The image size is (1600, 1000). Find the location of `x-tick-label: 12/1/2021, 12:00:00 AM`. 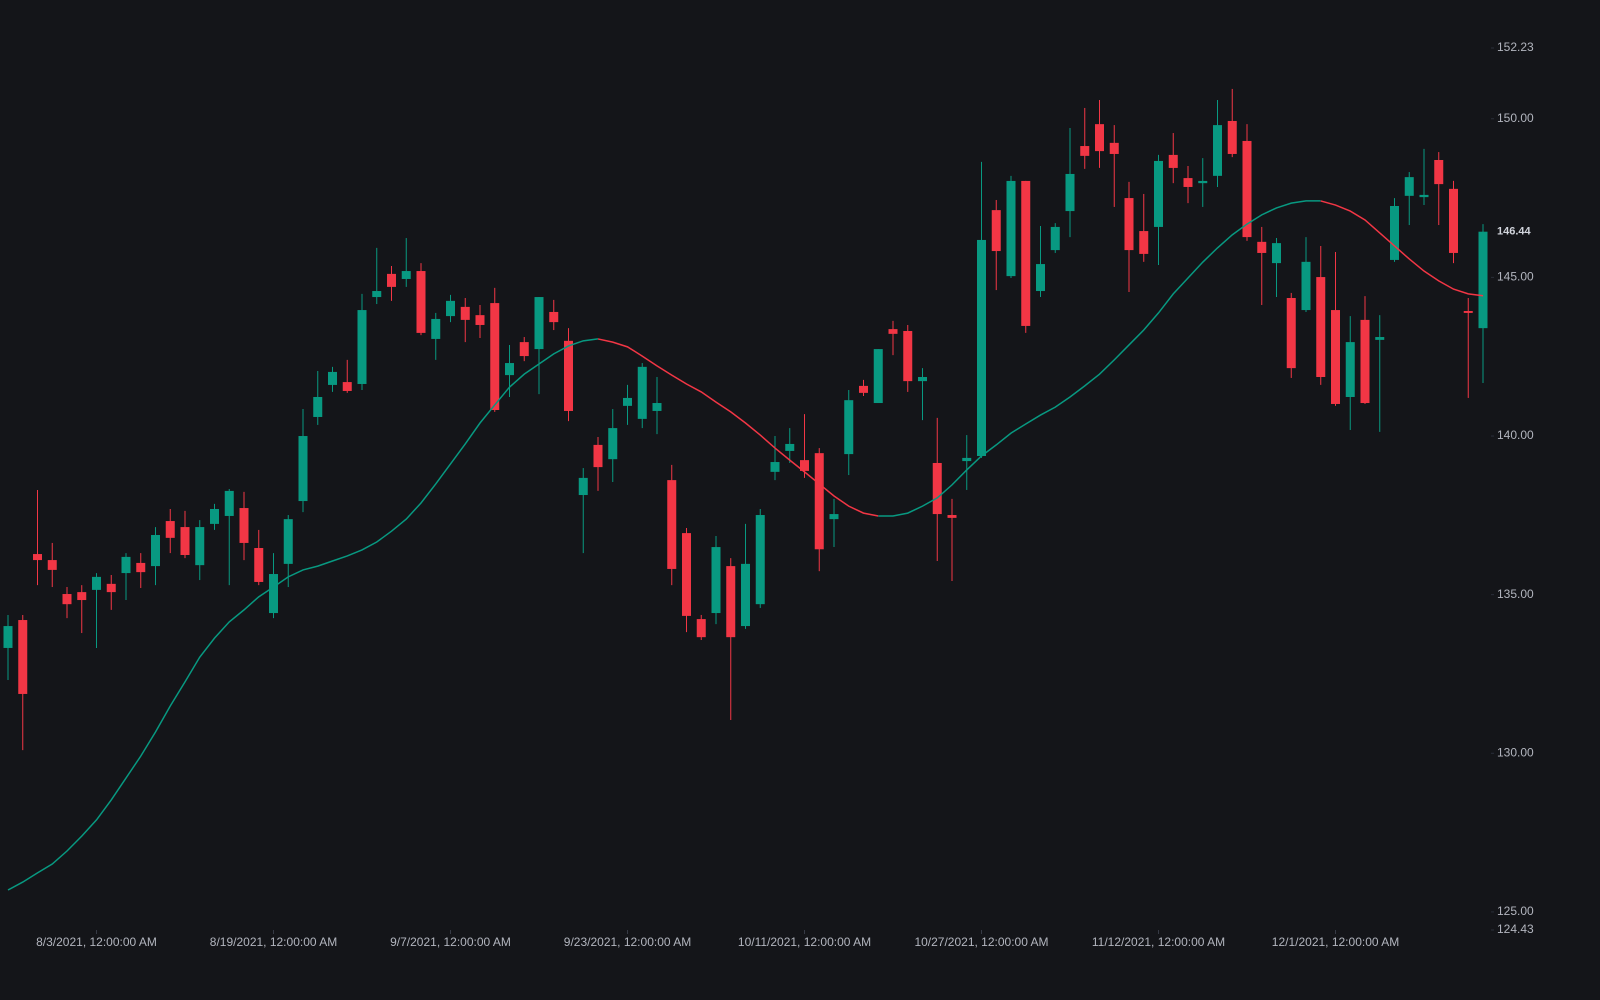

x-tick-label: 12/1/2021, 12:00:00 AM is located at coordinates (1335, 942).